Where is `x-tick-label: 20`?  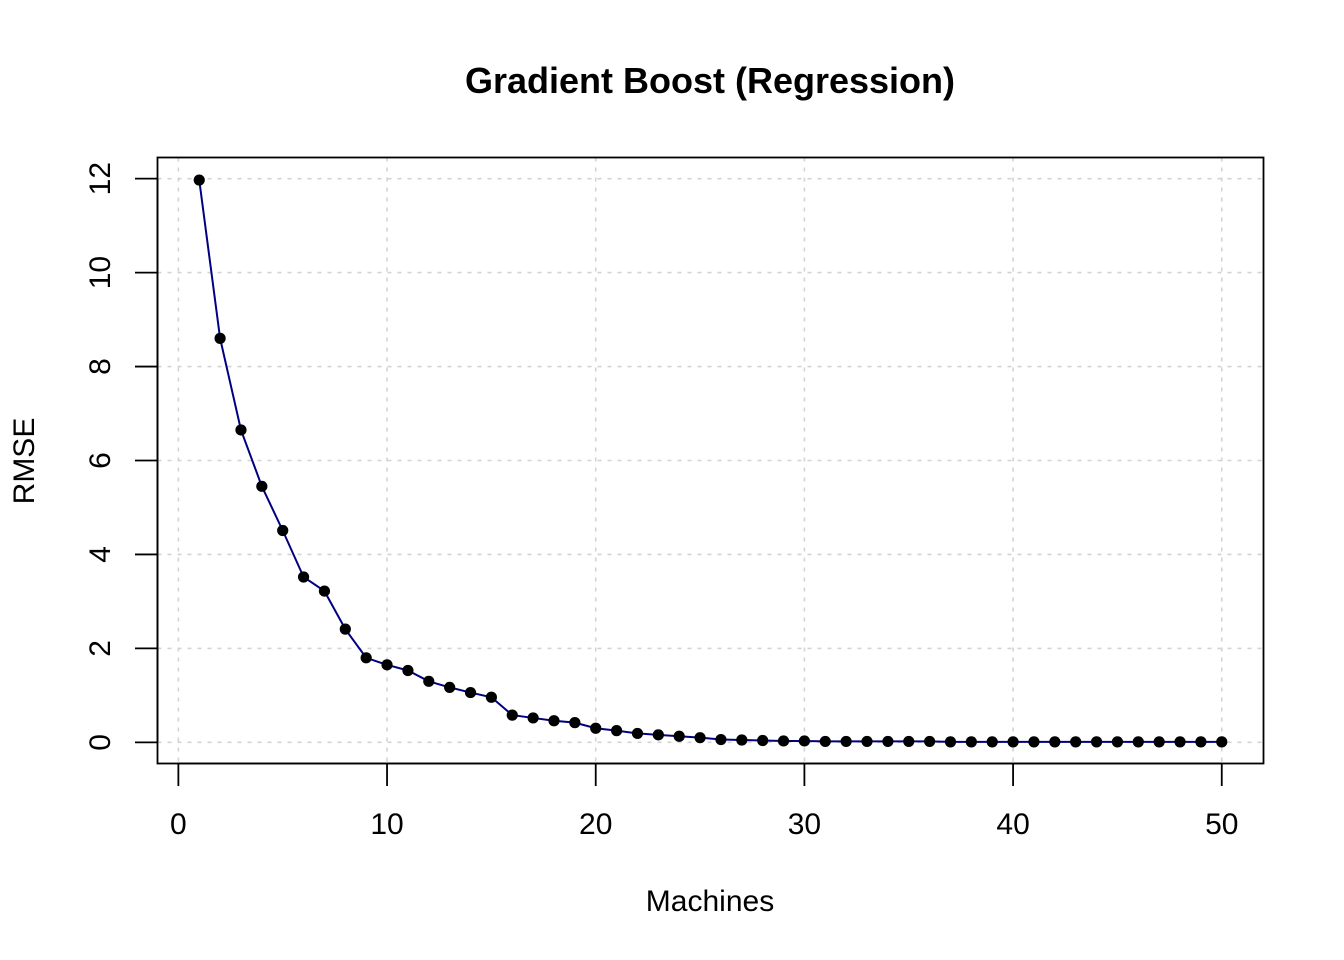
x-tick-label: 20 is located at coordinates (595, 824).